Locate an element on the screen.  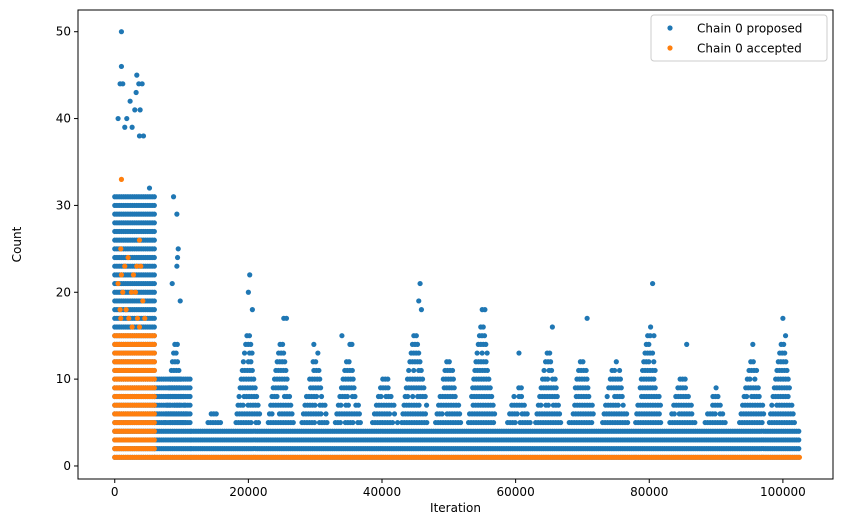
legend-marker-proposed is located at coordinates (670, 28).